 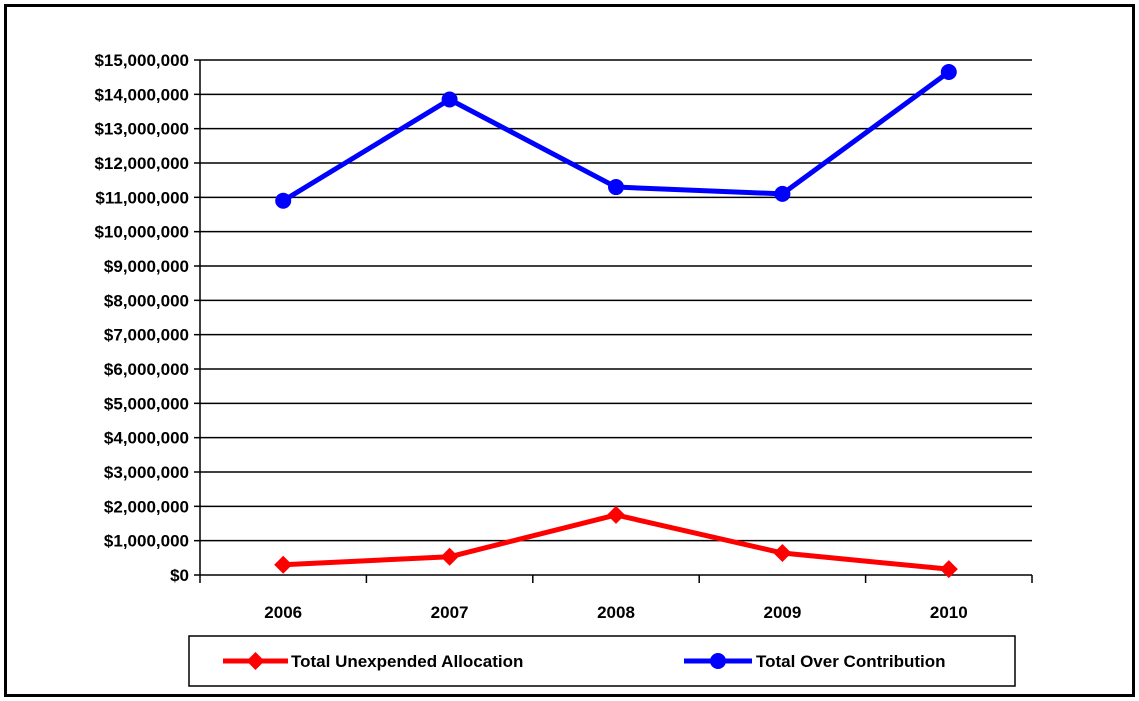 I want to click on y-tick-label: $12,000,000, so click(x=141, y=163).